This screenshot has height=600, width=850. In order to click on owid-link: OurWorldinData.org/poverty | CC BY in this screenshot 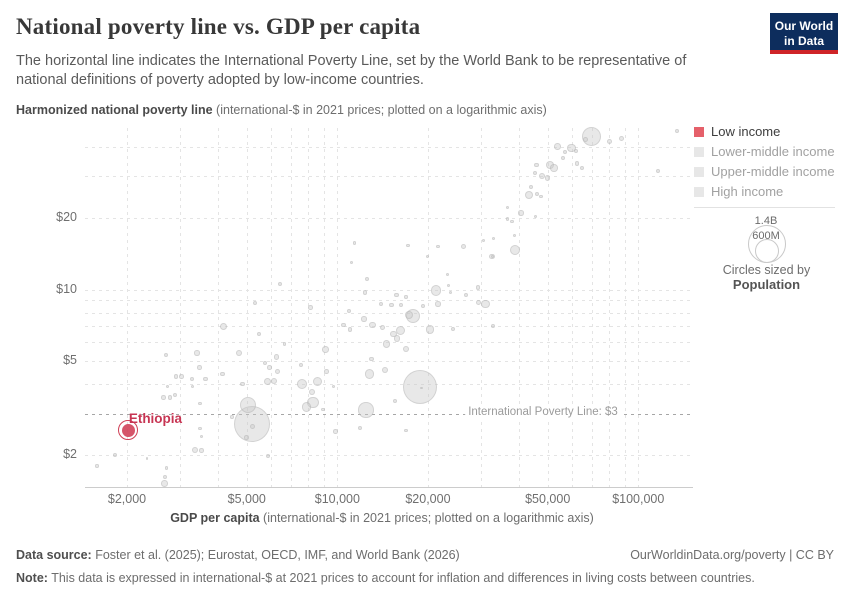, I will do `click(732, 555)`.